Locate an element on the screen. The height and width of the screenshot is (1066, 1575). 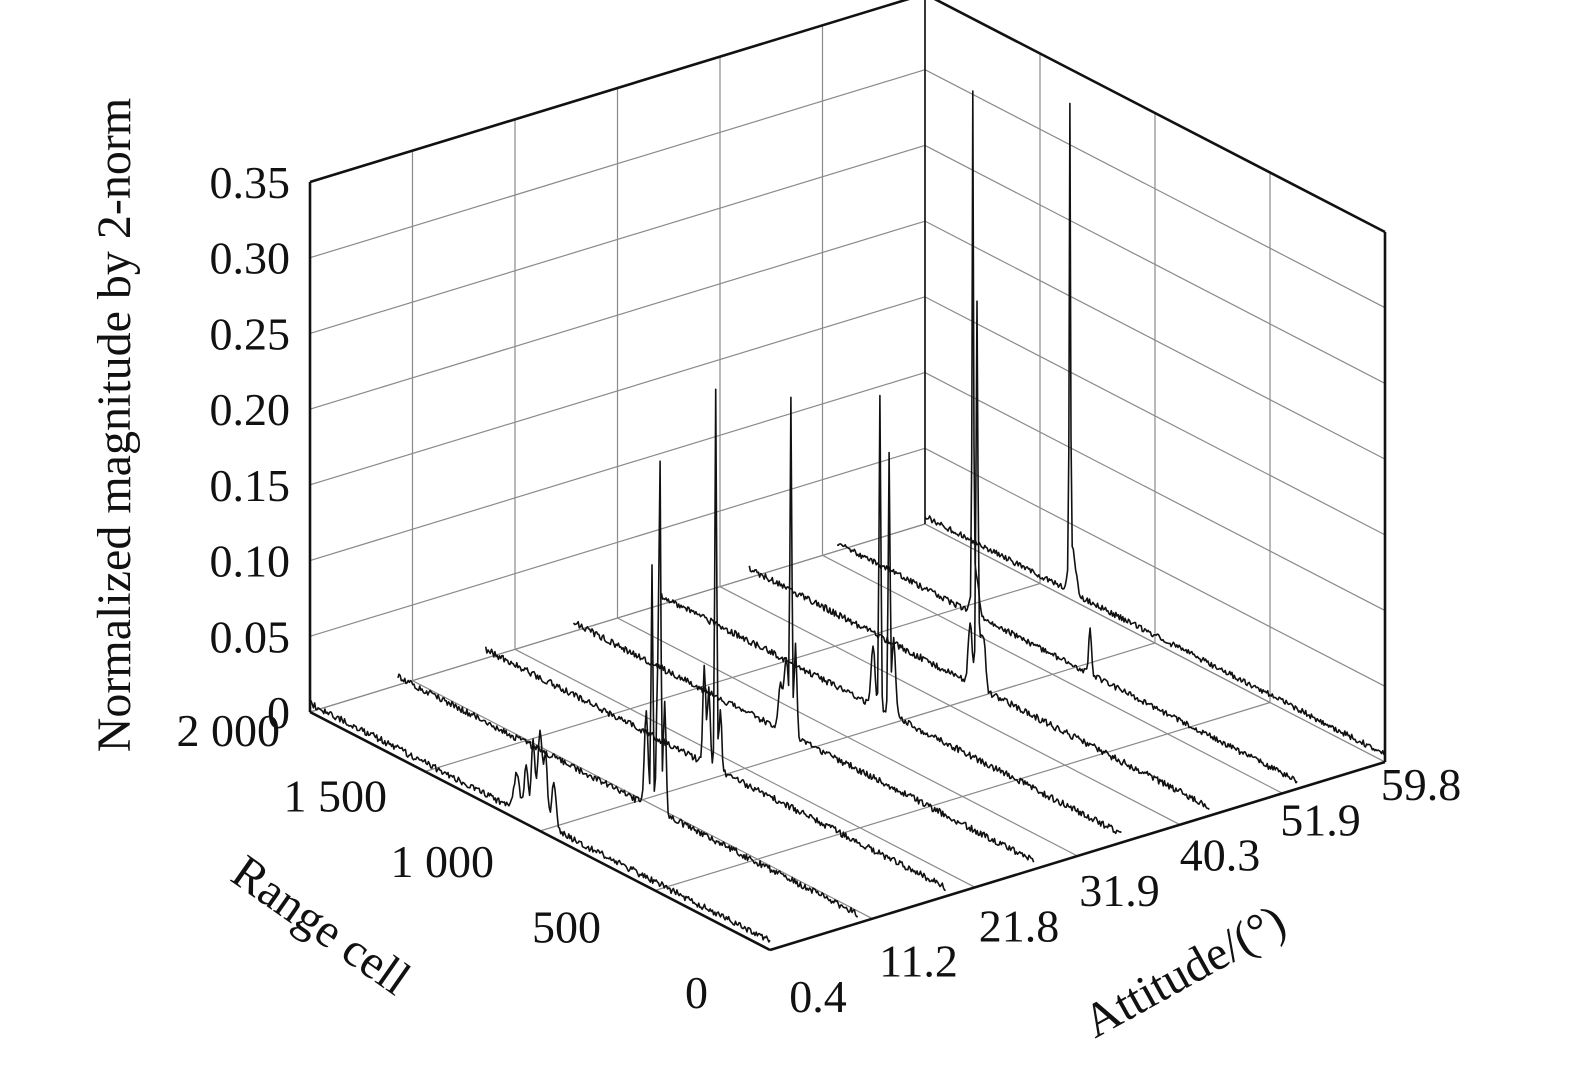
y-tick-label: 51.9 is located at coordinates (1320, 819).